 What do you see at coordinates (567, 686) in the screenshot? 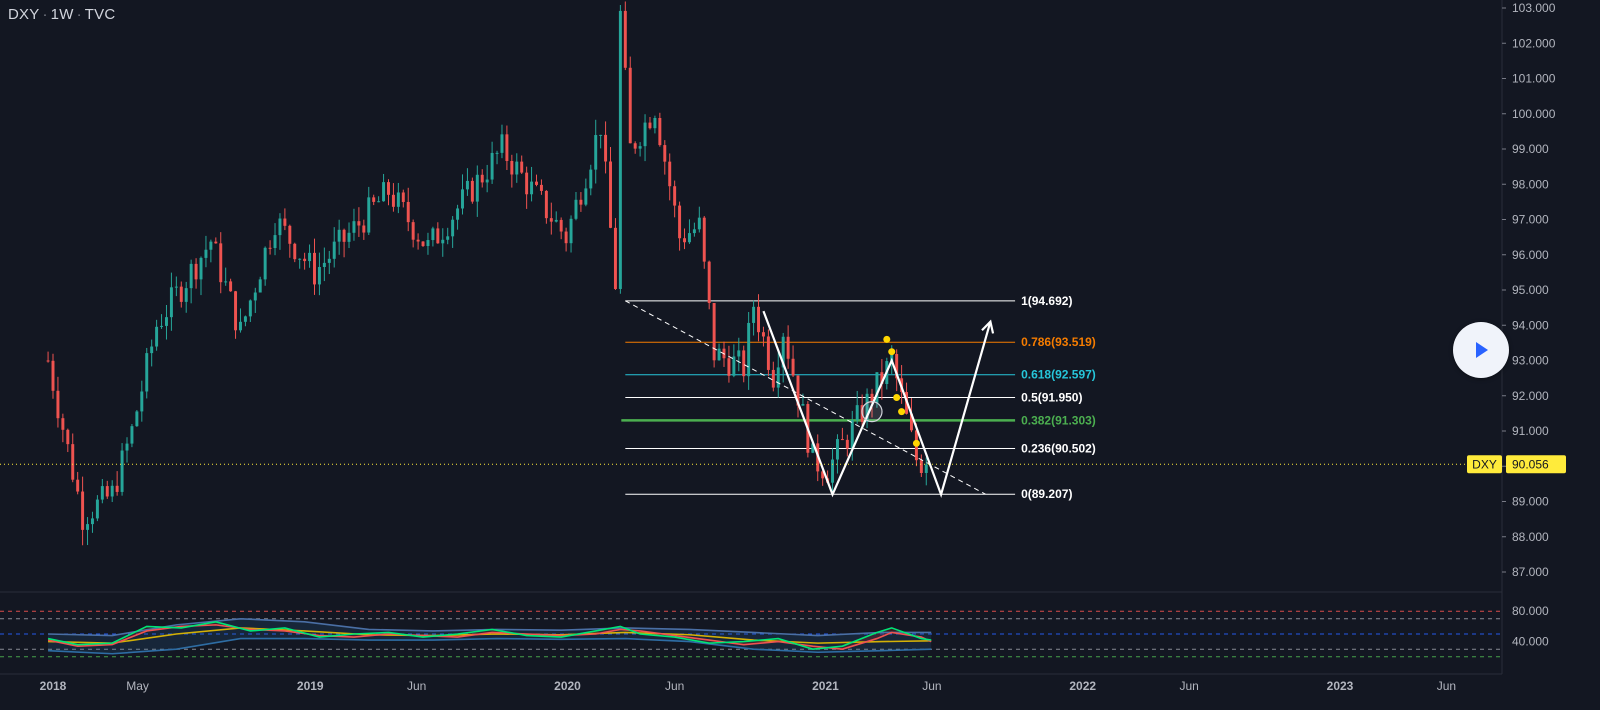
I see `x-tick-label: 2020` at bounding box center [567, 686].